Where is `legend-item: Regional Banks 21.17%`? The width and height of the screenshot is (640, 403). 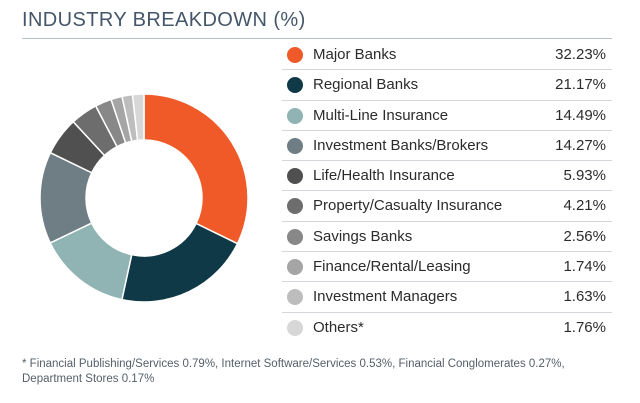 legend-item: Regional Banks 21.17% is located at coordinates (447, 85).